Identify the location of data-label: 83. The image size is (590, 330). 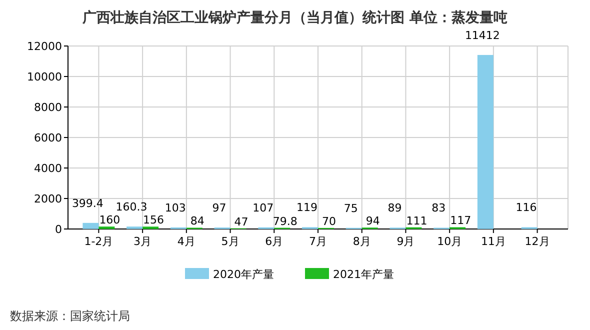
(439, 208).